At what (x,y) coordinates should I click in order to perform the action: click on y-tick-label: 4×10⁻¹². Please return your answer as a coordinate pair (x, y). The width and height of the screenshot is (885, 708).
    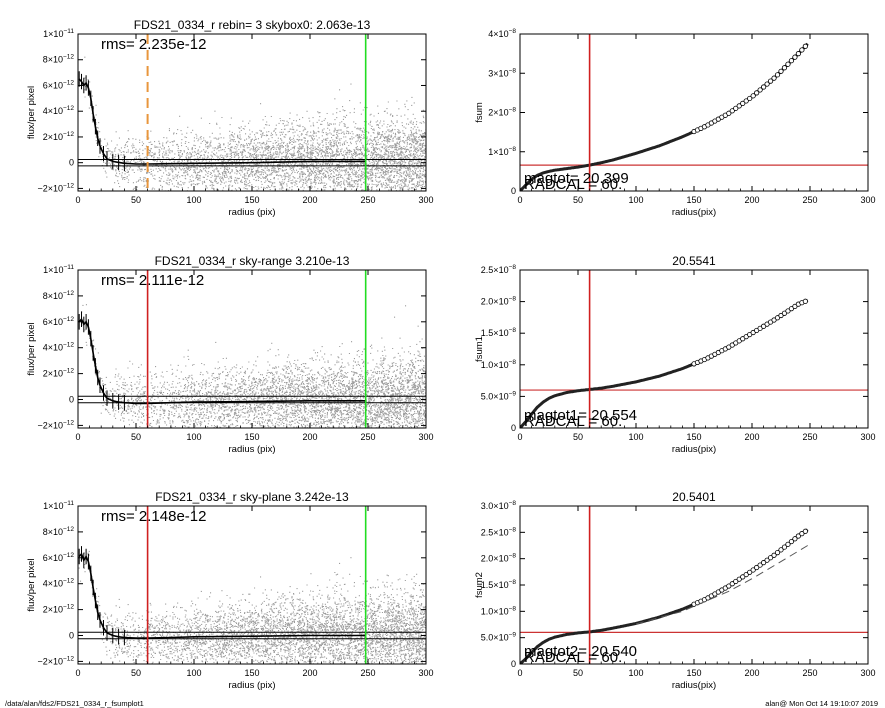
    Looking at the image, I should click on (59, 583).